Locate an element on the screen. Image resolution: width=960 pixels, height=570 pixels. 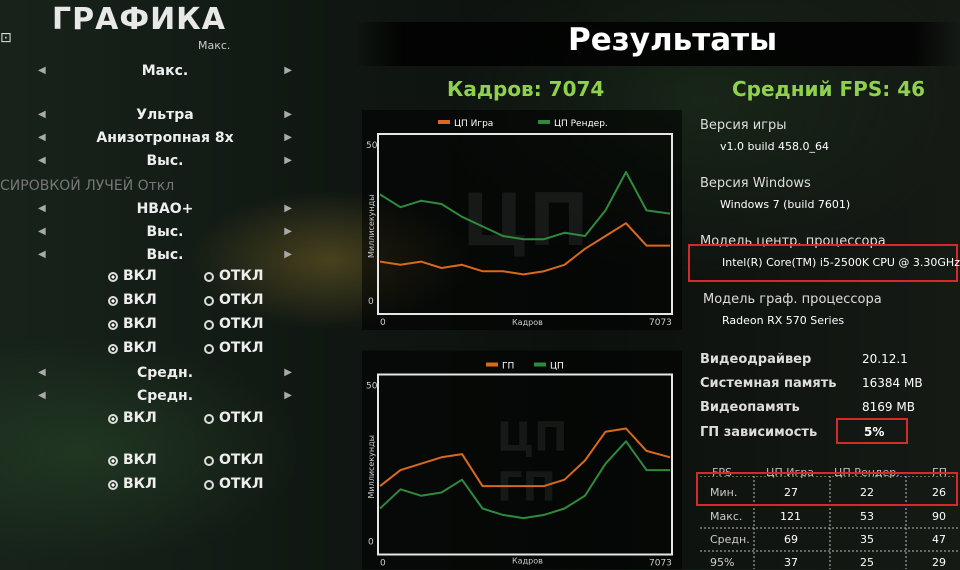
fps-row-label: Средн. is located at coordinates (730, 539).